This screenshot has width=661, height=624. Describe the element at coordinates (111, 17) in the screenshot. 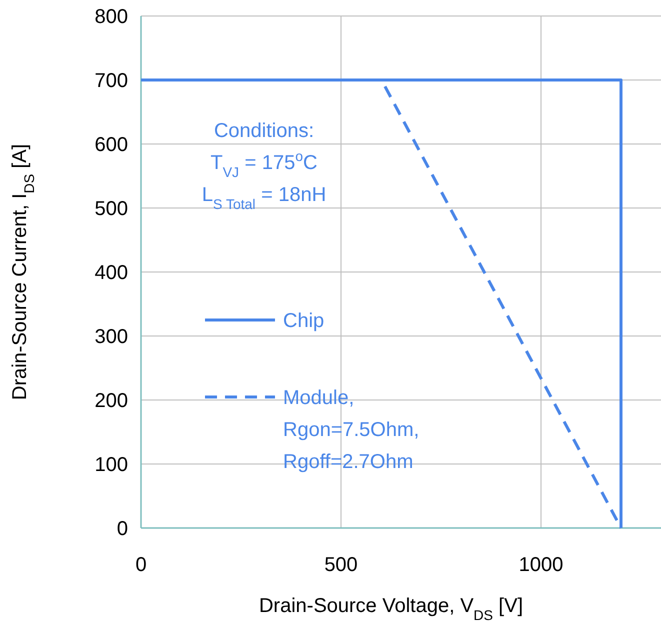

I see `y-tick-label: 800` at that location.